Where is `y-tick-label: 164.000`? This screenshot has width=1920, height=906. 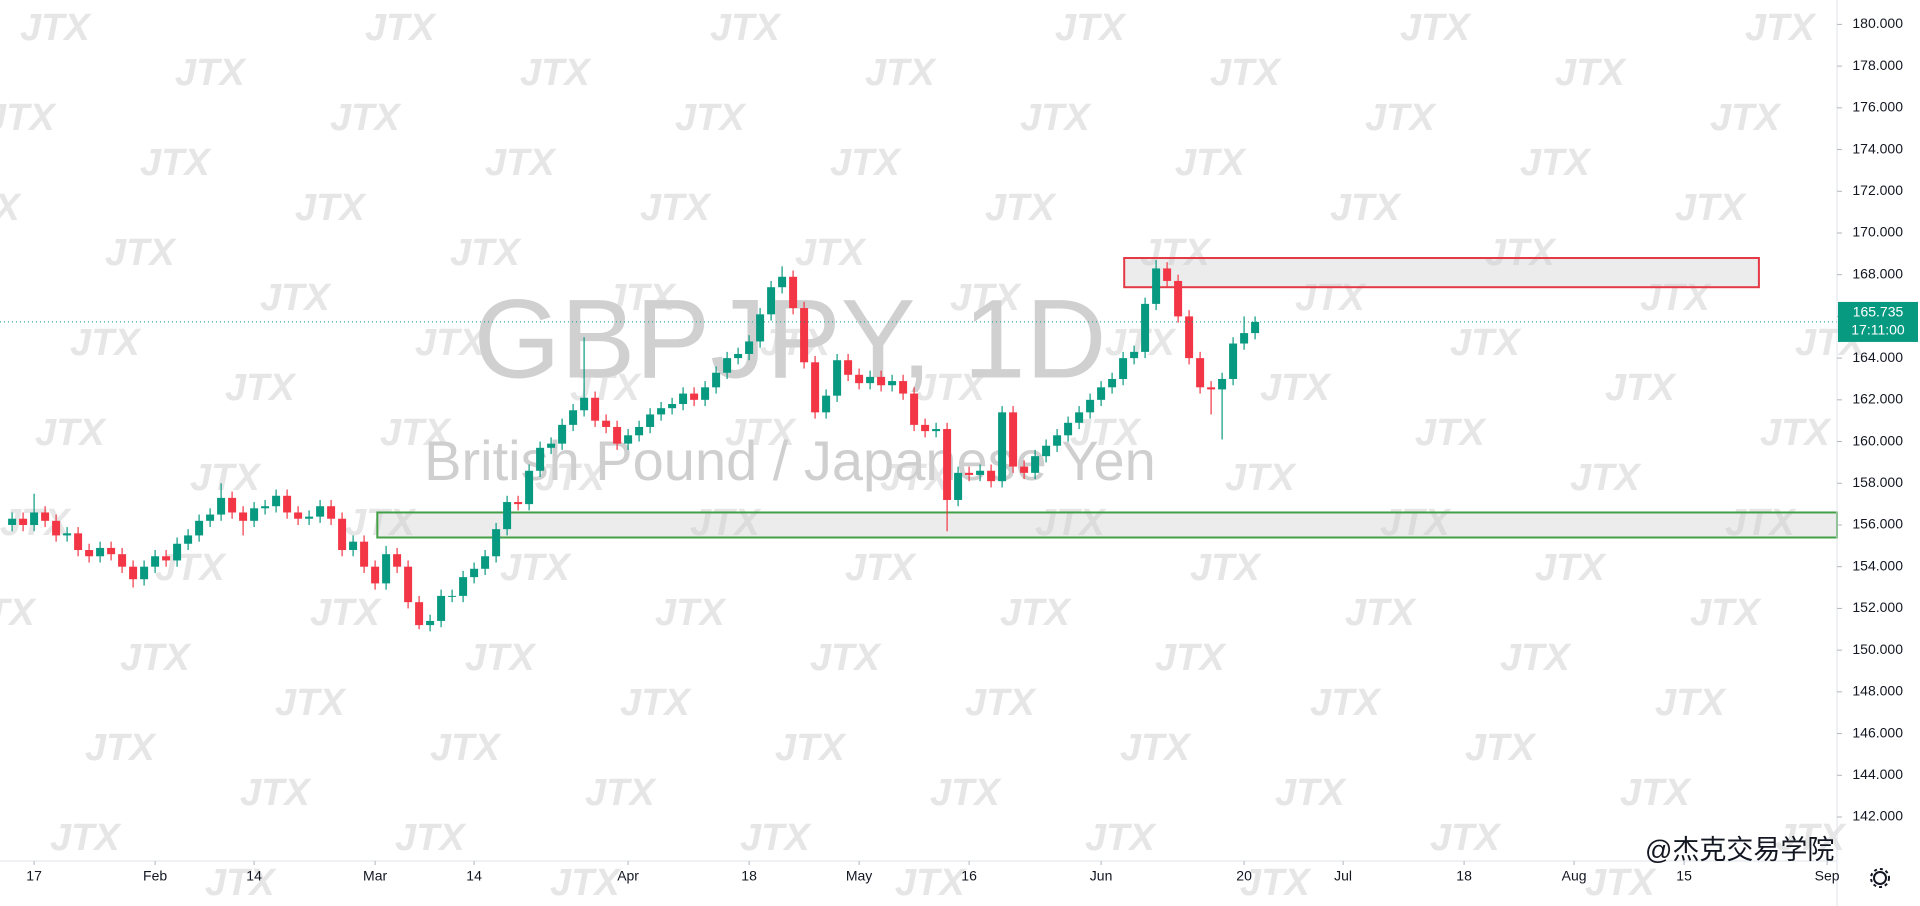 y-tick-label: 164.000 is located at coordinates (1877, 357).